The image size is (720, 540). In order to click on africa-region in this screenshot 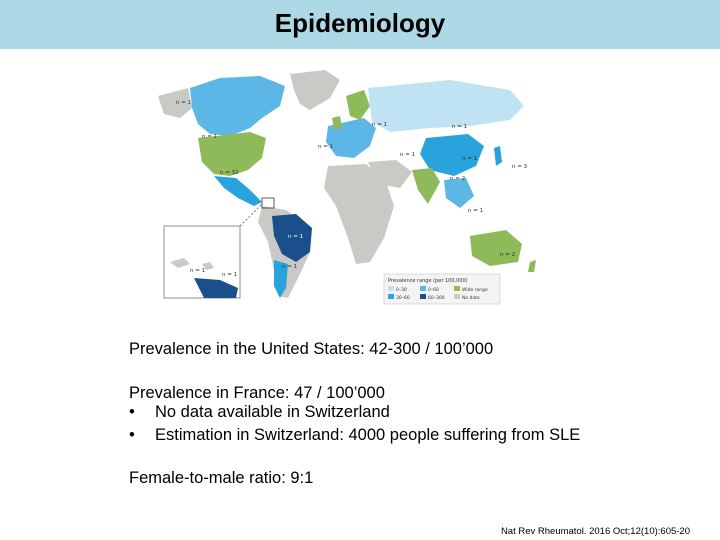, I will do `click(359, 214)`.